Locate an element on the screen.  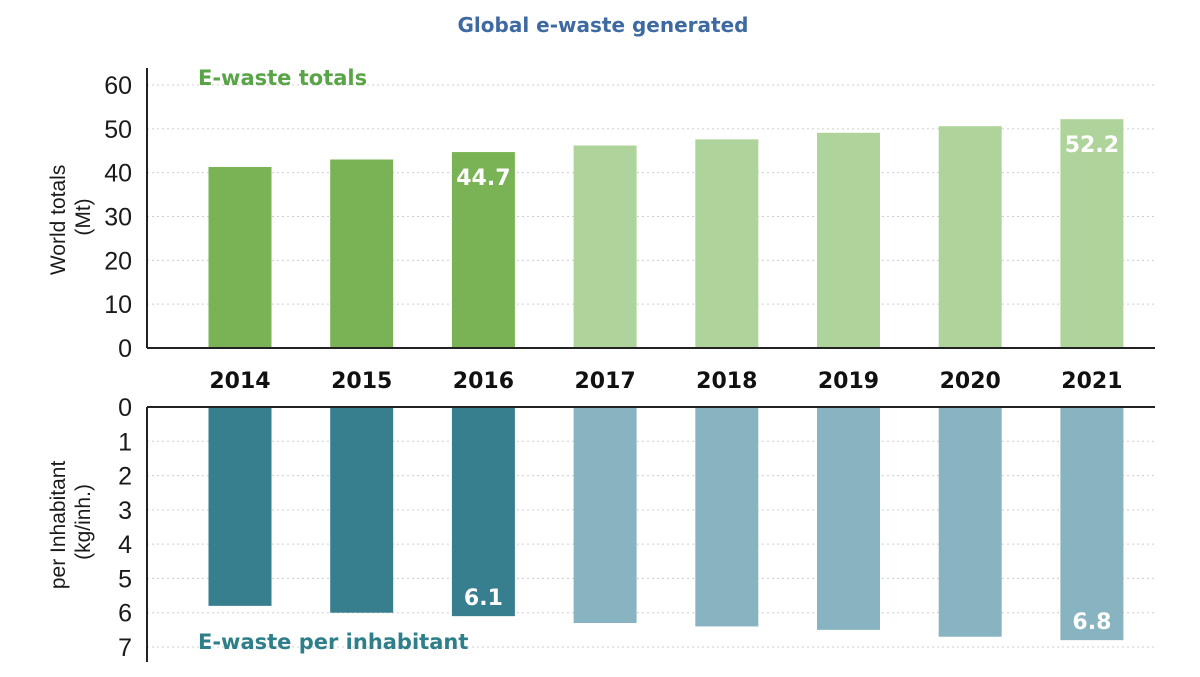
x-category-labels: 2014 2015 2016 2017 2018 2019 2020 2021 is located at coordinates (665, 381).